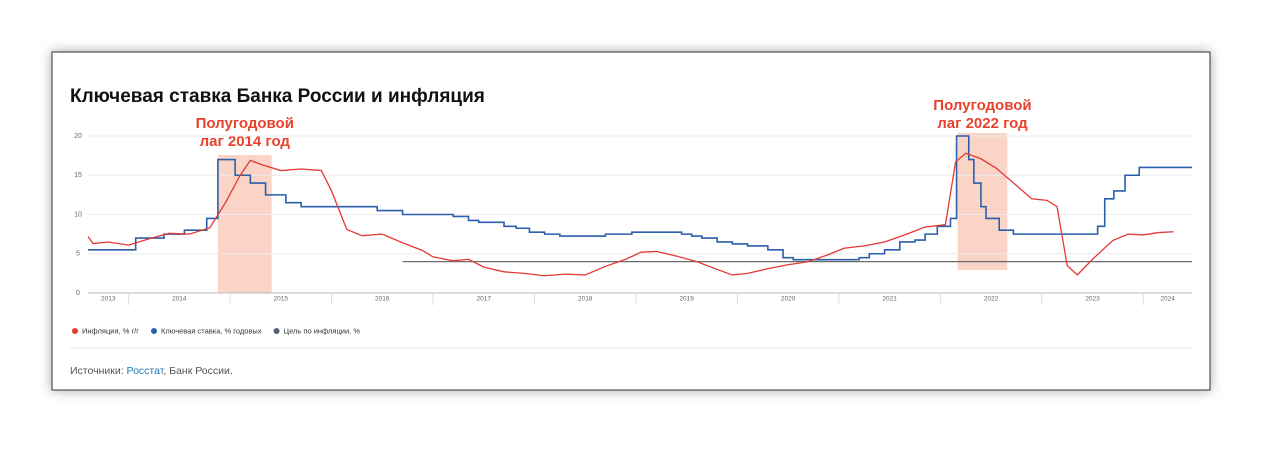 Image resolution: width=1280 pixels, height=449 pixels. I want to click on y-tick-label: 0, so click(78, 293).